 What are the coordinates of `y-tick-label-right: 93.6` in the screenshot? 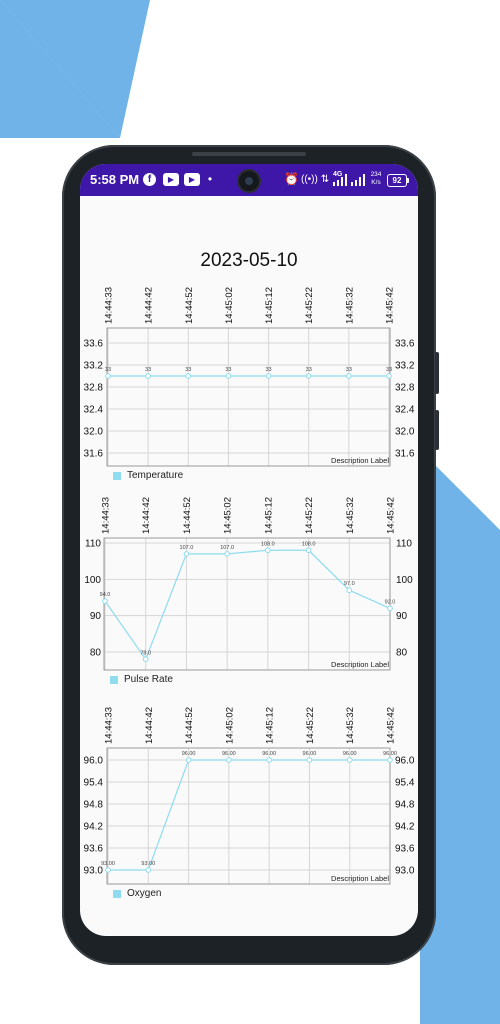 It's located at (405, 849).